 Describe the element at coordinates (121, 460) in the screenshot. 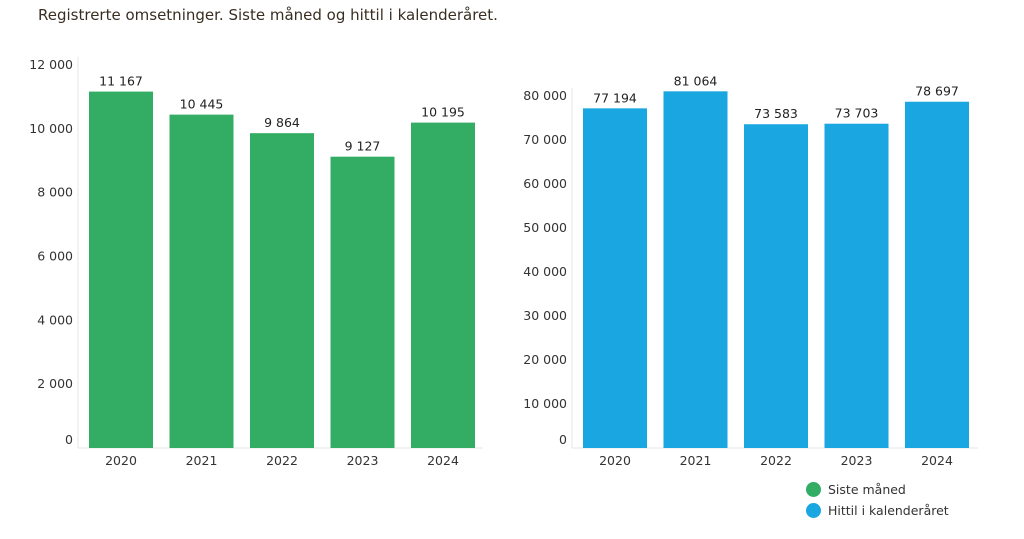

I see `left-x-tick-label-2020: 2020` at that location.